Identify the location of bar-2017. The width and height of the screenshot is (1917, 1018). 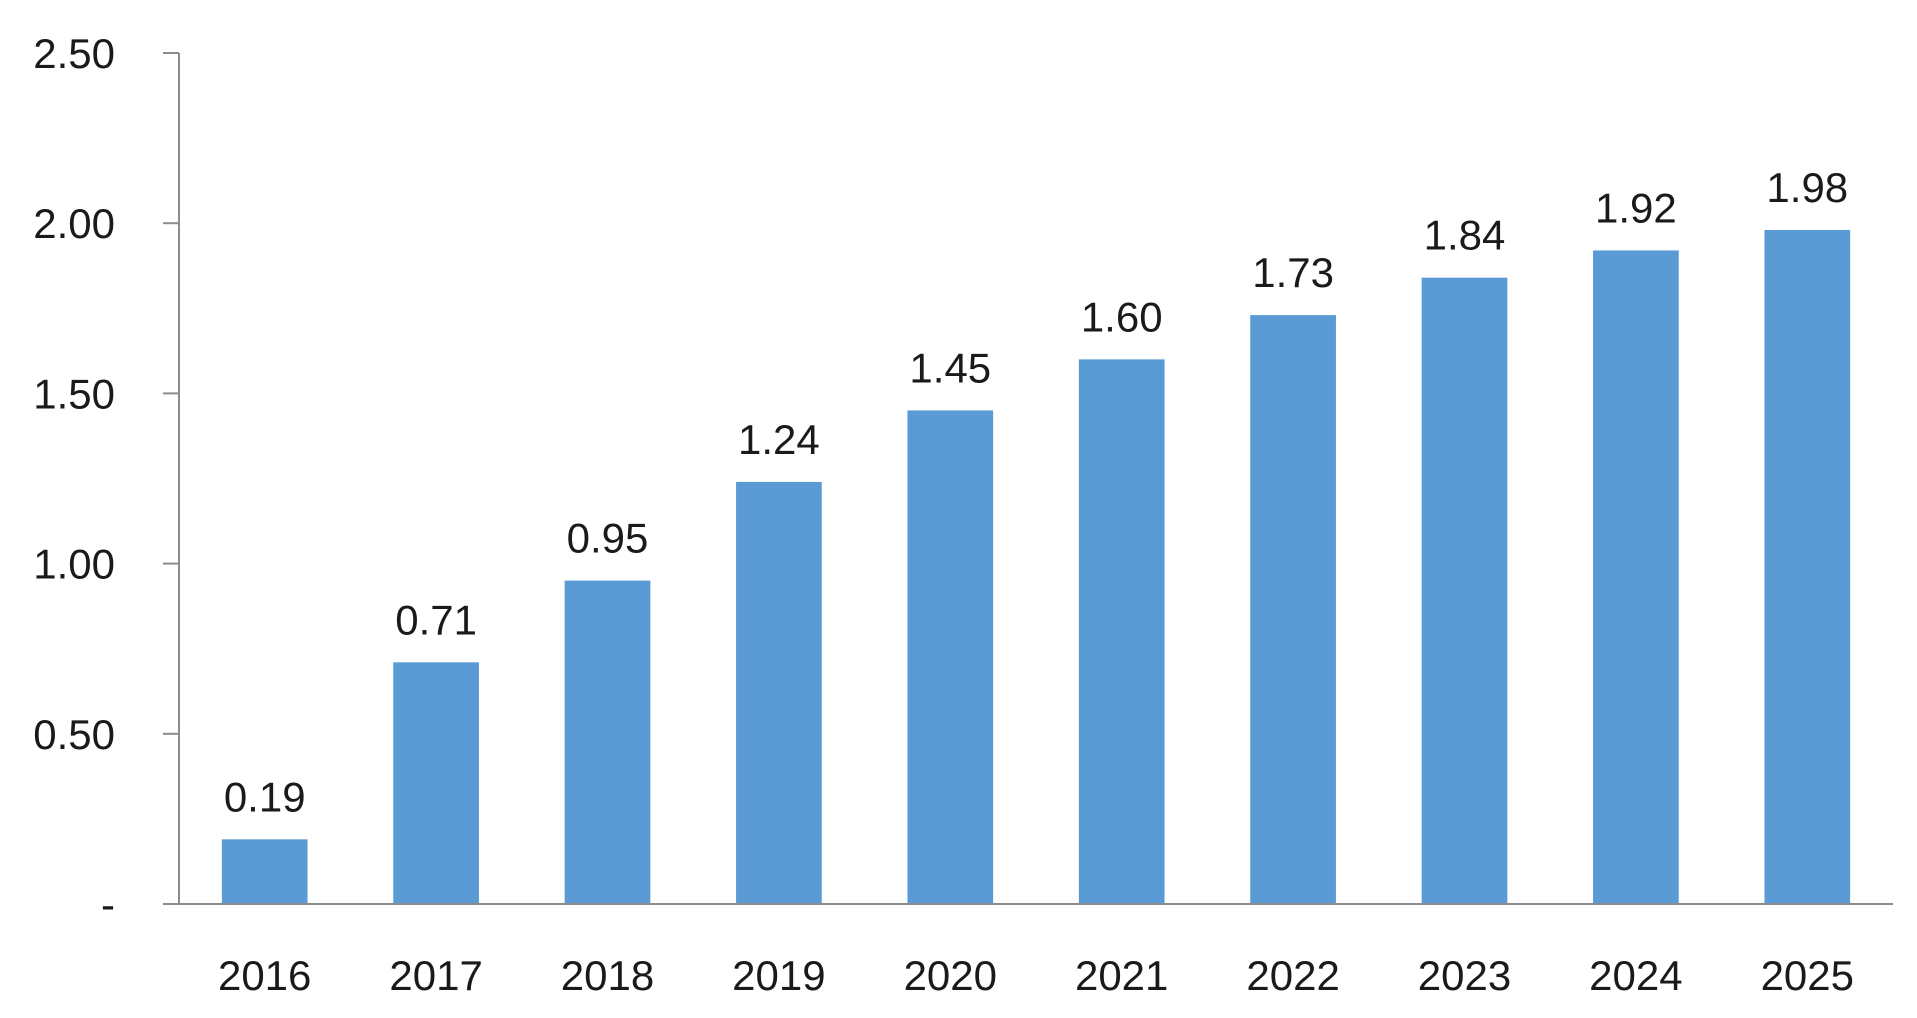
(436, 783).